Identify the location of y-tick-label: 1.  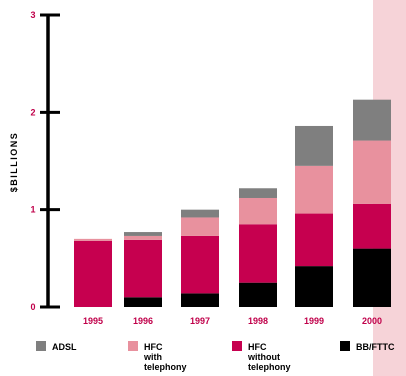
(32, 210).